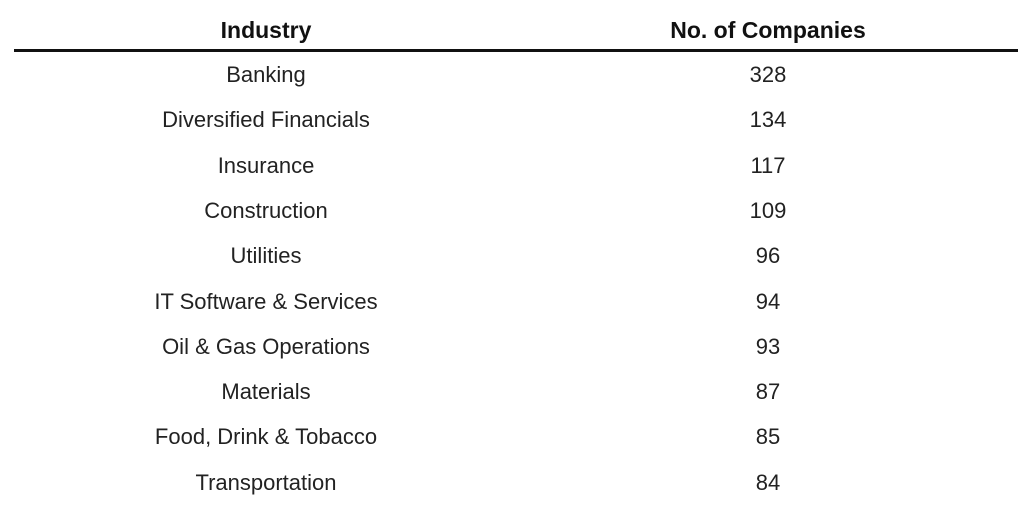 Image resolution: width=1023 pixels, height=529 pixels. What do you see at coordinates (266, 346) in the screenshot?
I see `industry-cell: Oil & Gas Operations` at bounding box center [266, 346].